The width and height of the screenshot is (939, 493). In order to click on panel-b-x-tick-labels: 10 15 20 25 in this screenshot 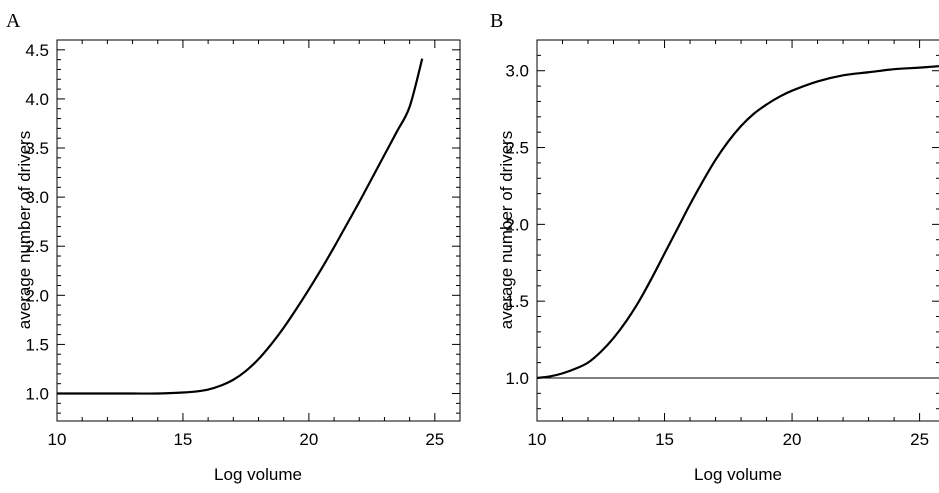, I will do `click(729, 439)`.